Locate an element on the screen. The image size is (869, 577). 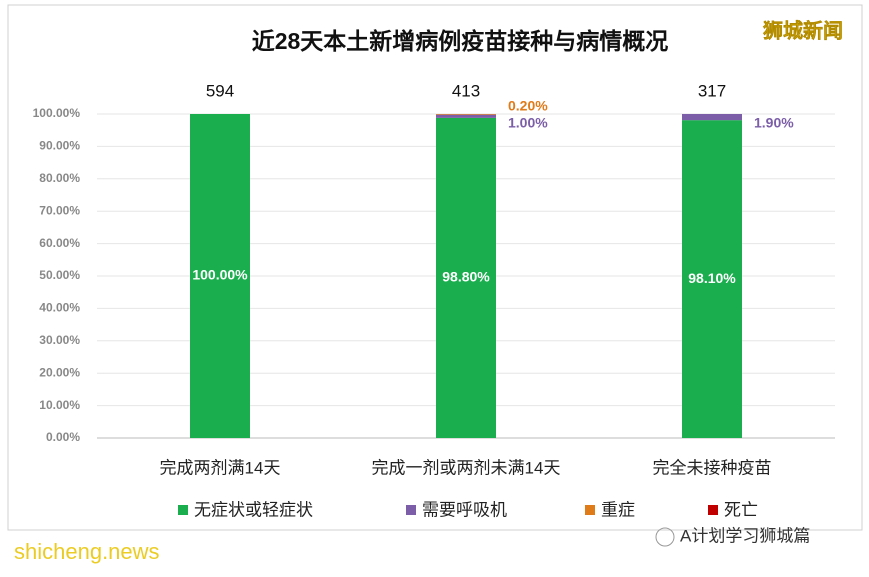
data-label: 100.00% is located at coordinates (220, 275).